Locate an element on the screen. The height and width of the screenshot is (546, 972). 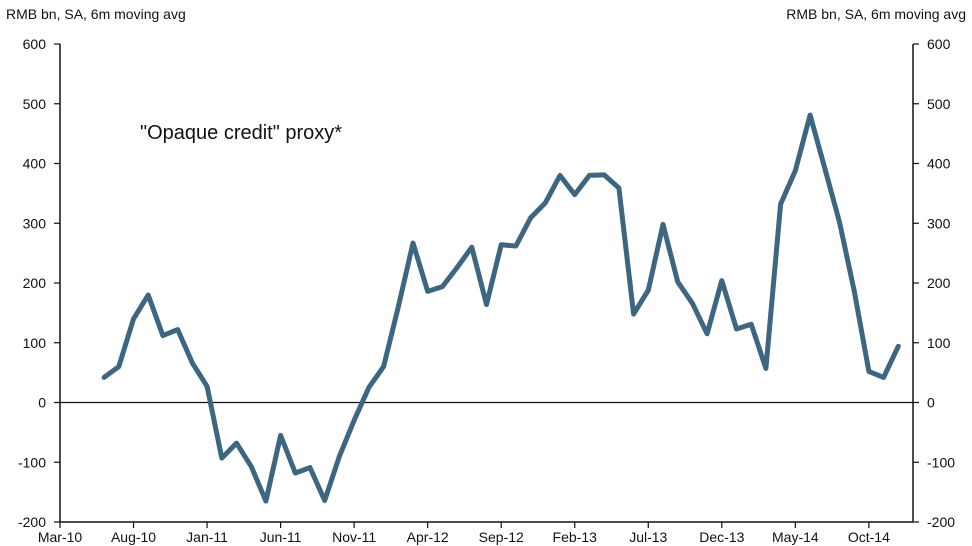
y-tick-label-right: -100 is located at coordinates (941, 462).